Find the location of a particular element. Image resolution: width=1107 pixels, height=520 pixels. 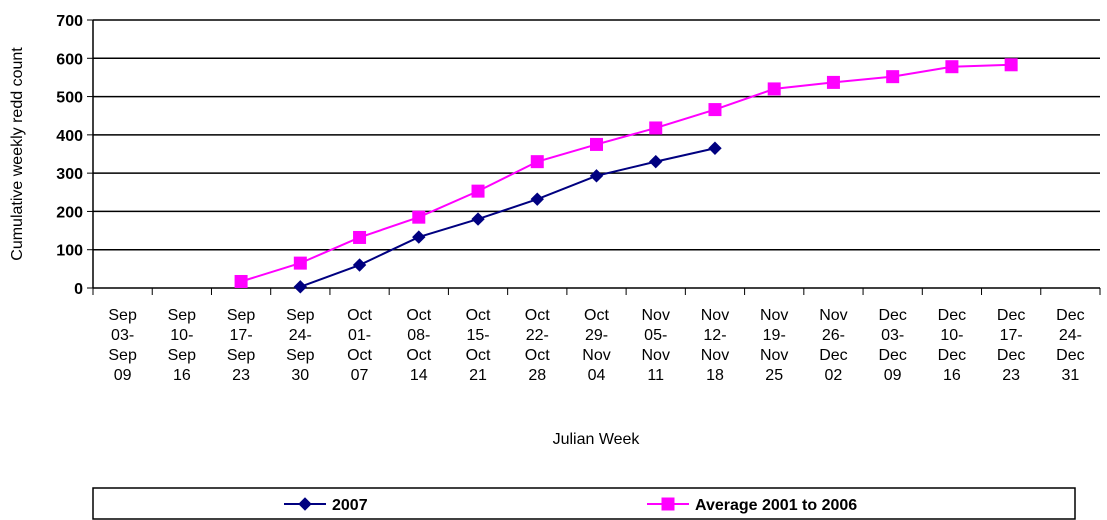

x-tick-label: Sep 17-Sep 23 is located at coordinates (241, 345).